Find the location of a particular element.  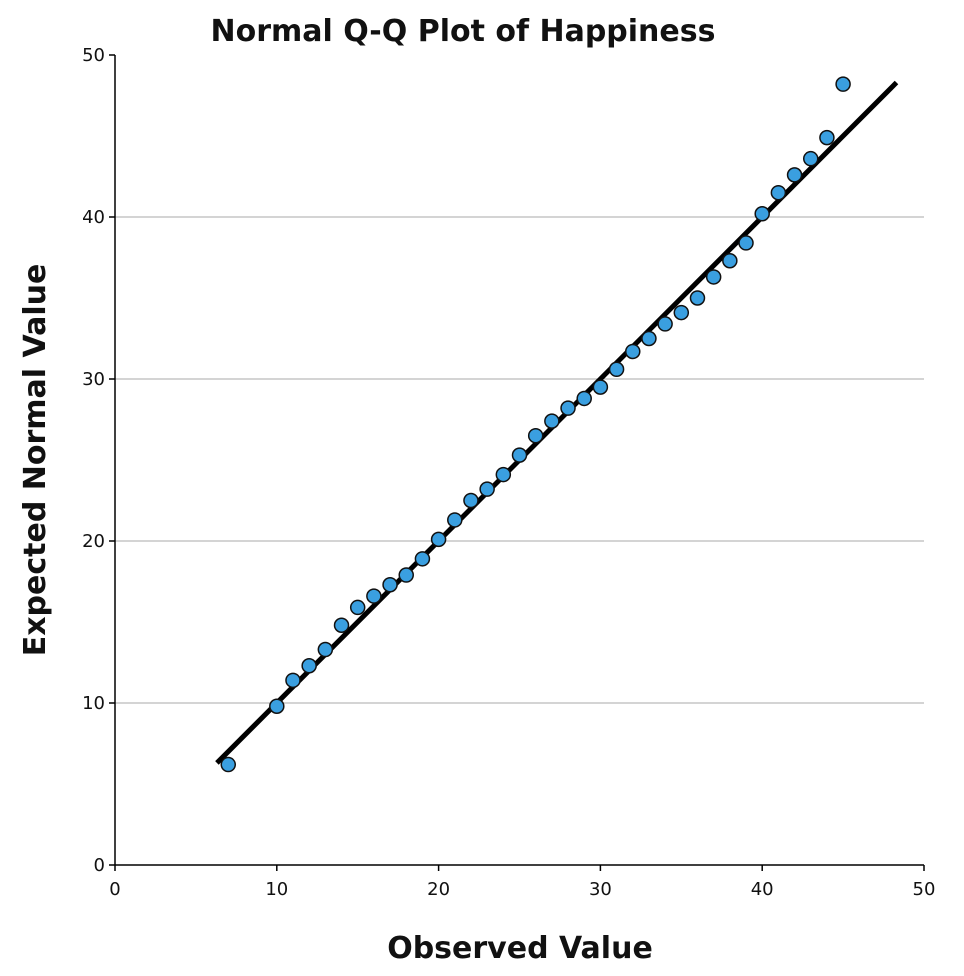

y-tick-label-3: 30 is located at coordinates (93, 379).